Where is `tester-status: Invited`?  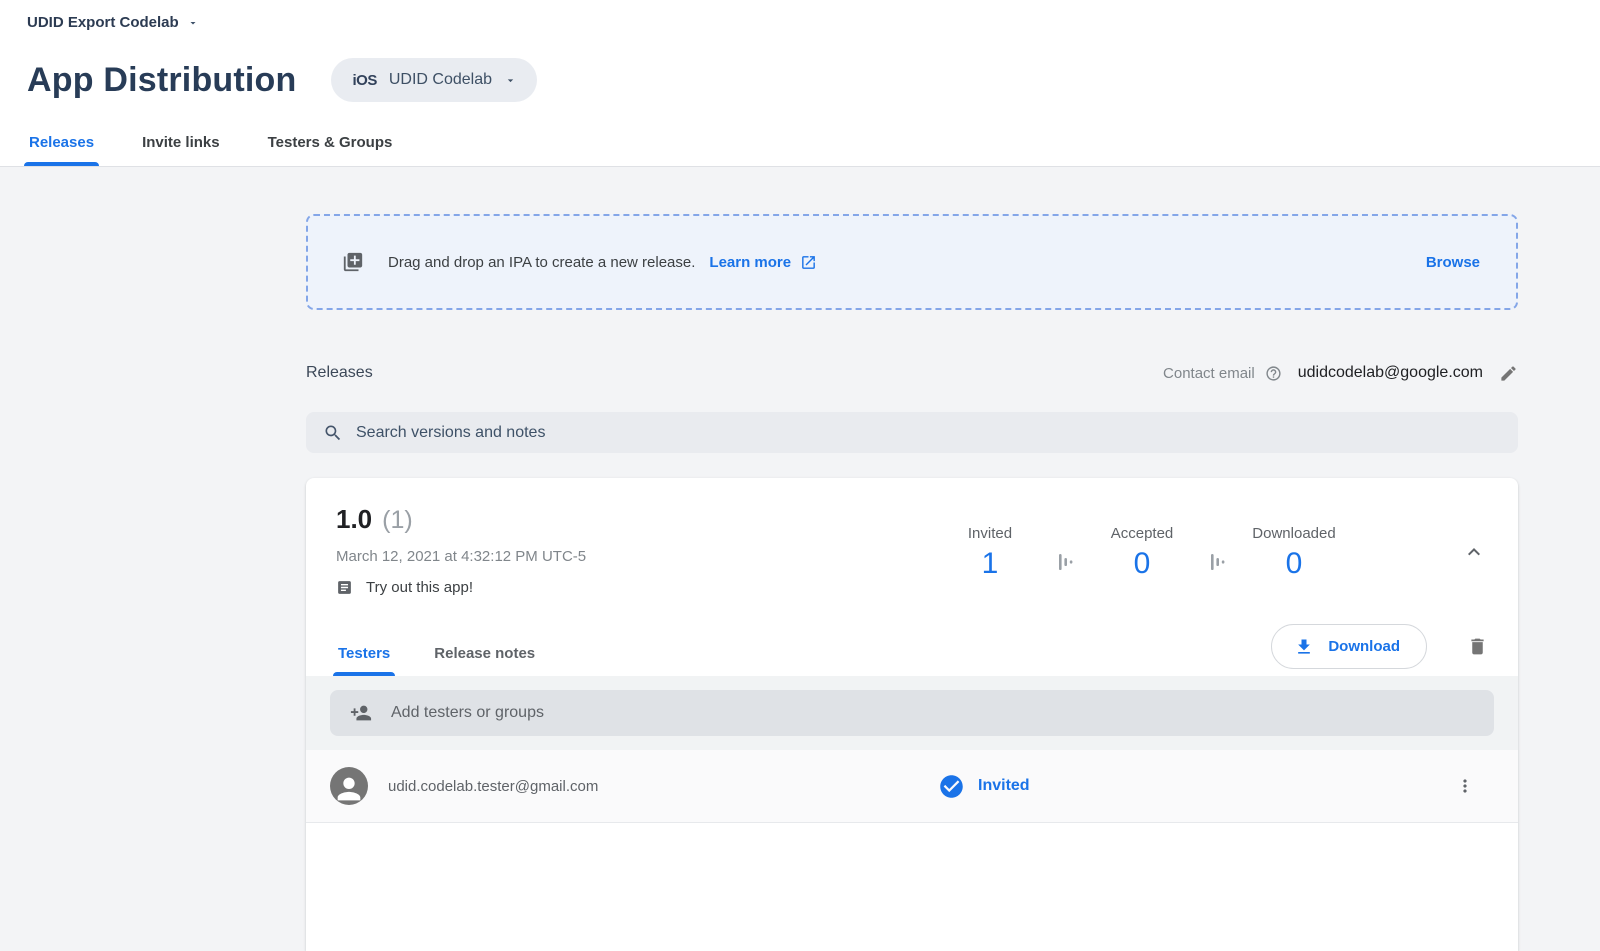
tester-status: Invited is located at coordinates (984, 786).